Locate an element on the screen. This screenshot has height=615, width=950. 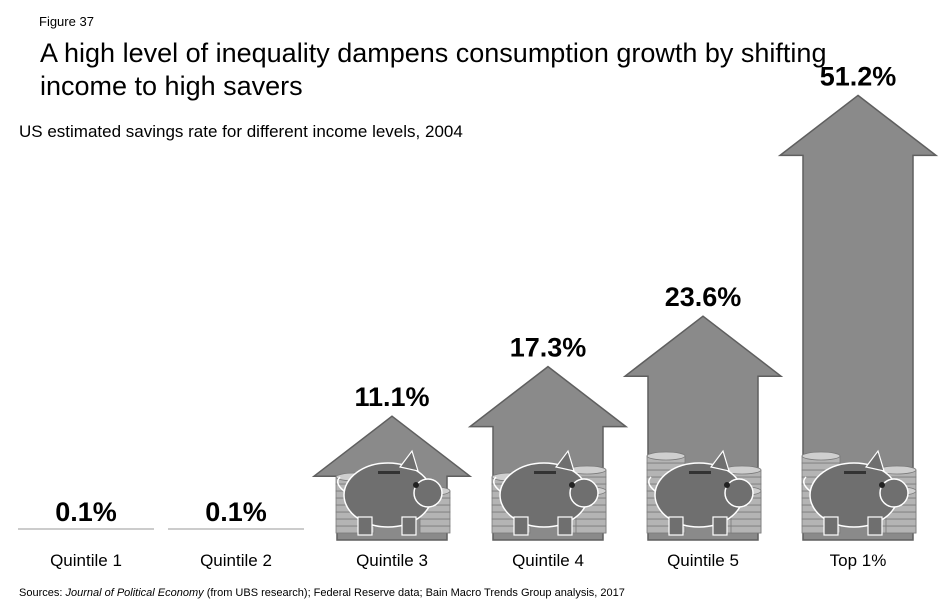
source-journal: Journal of Political Economy is located at coordinates (134, 593).